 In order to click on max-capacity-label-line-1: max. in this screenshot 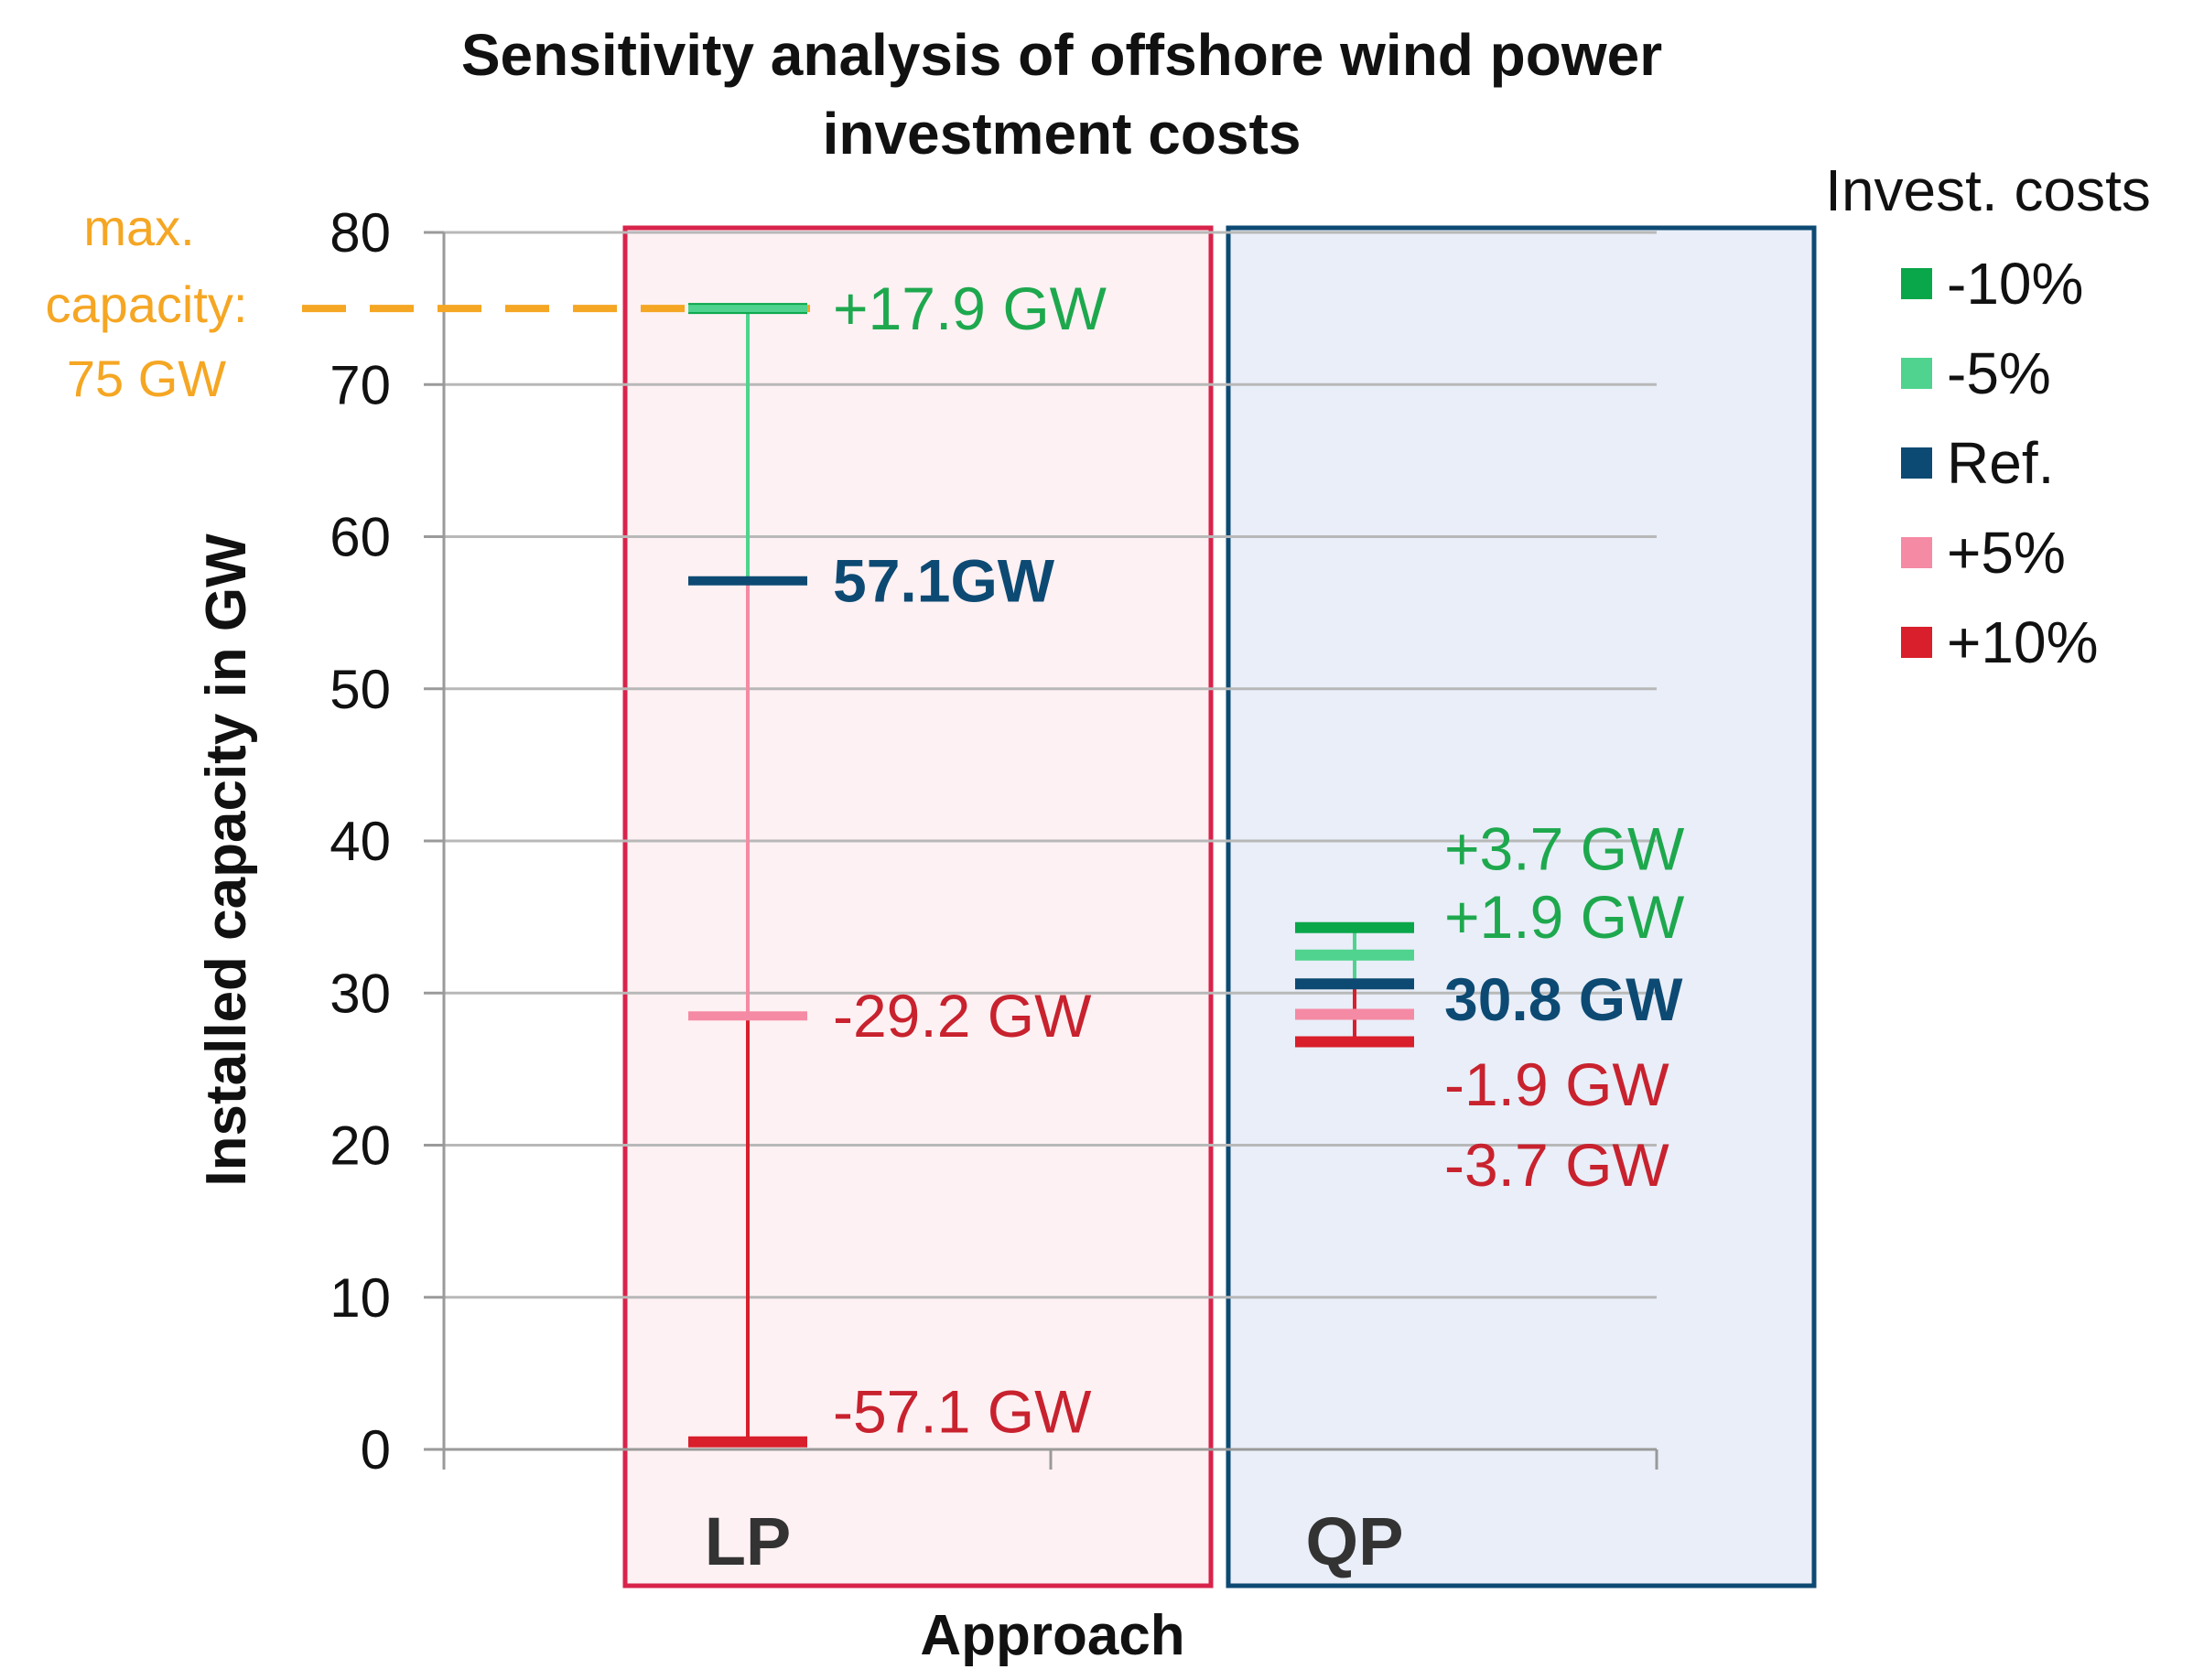, I will do `click(138, 227)`.